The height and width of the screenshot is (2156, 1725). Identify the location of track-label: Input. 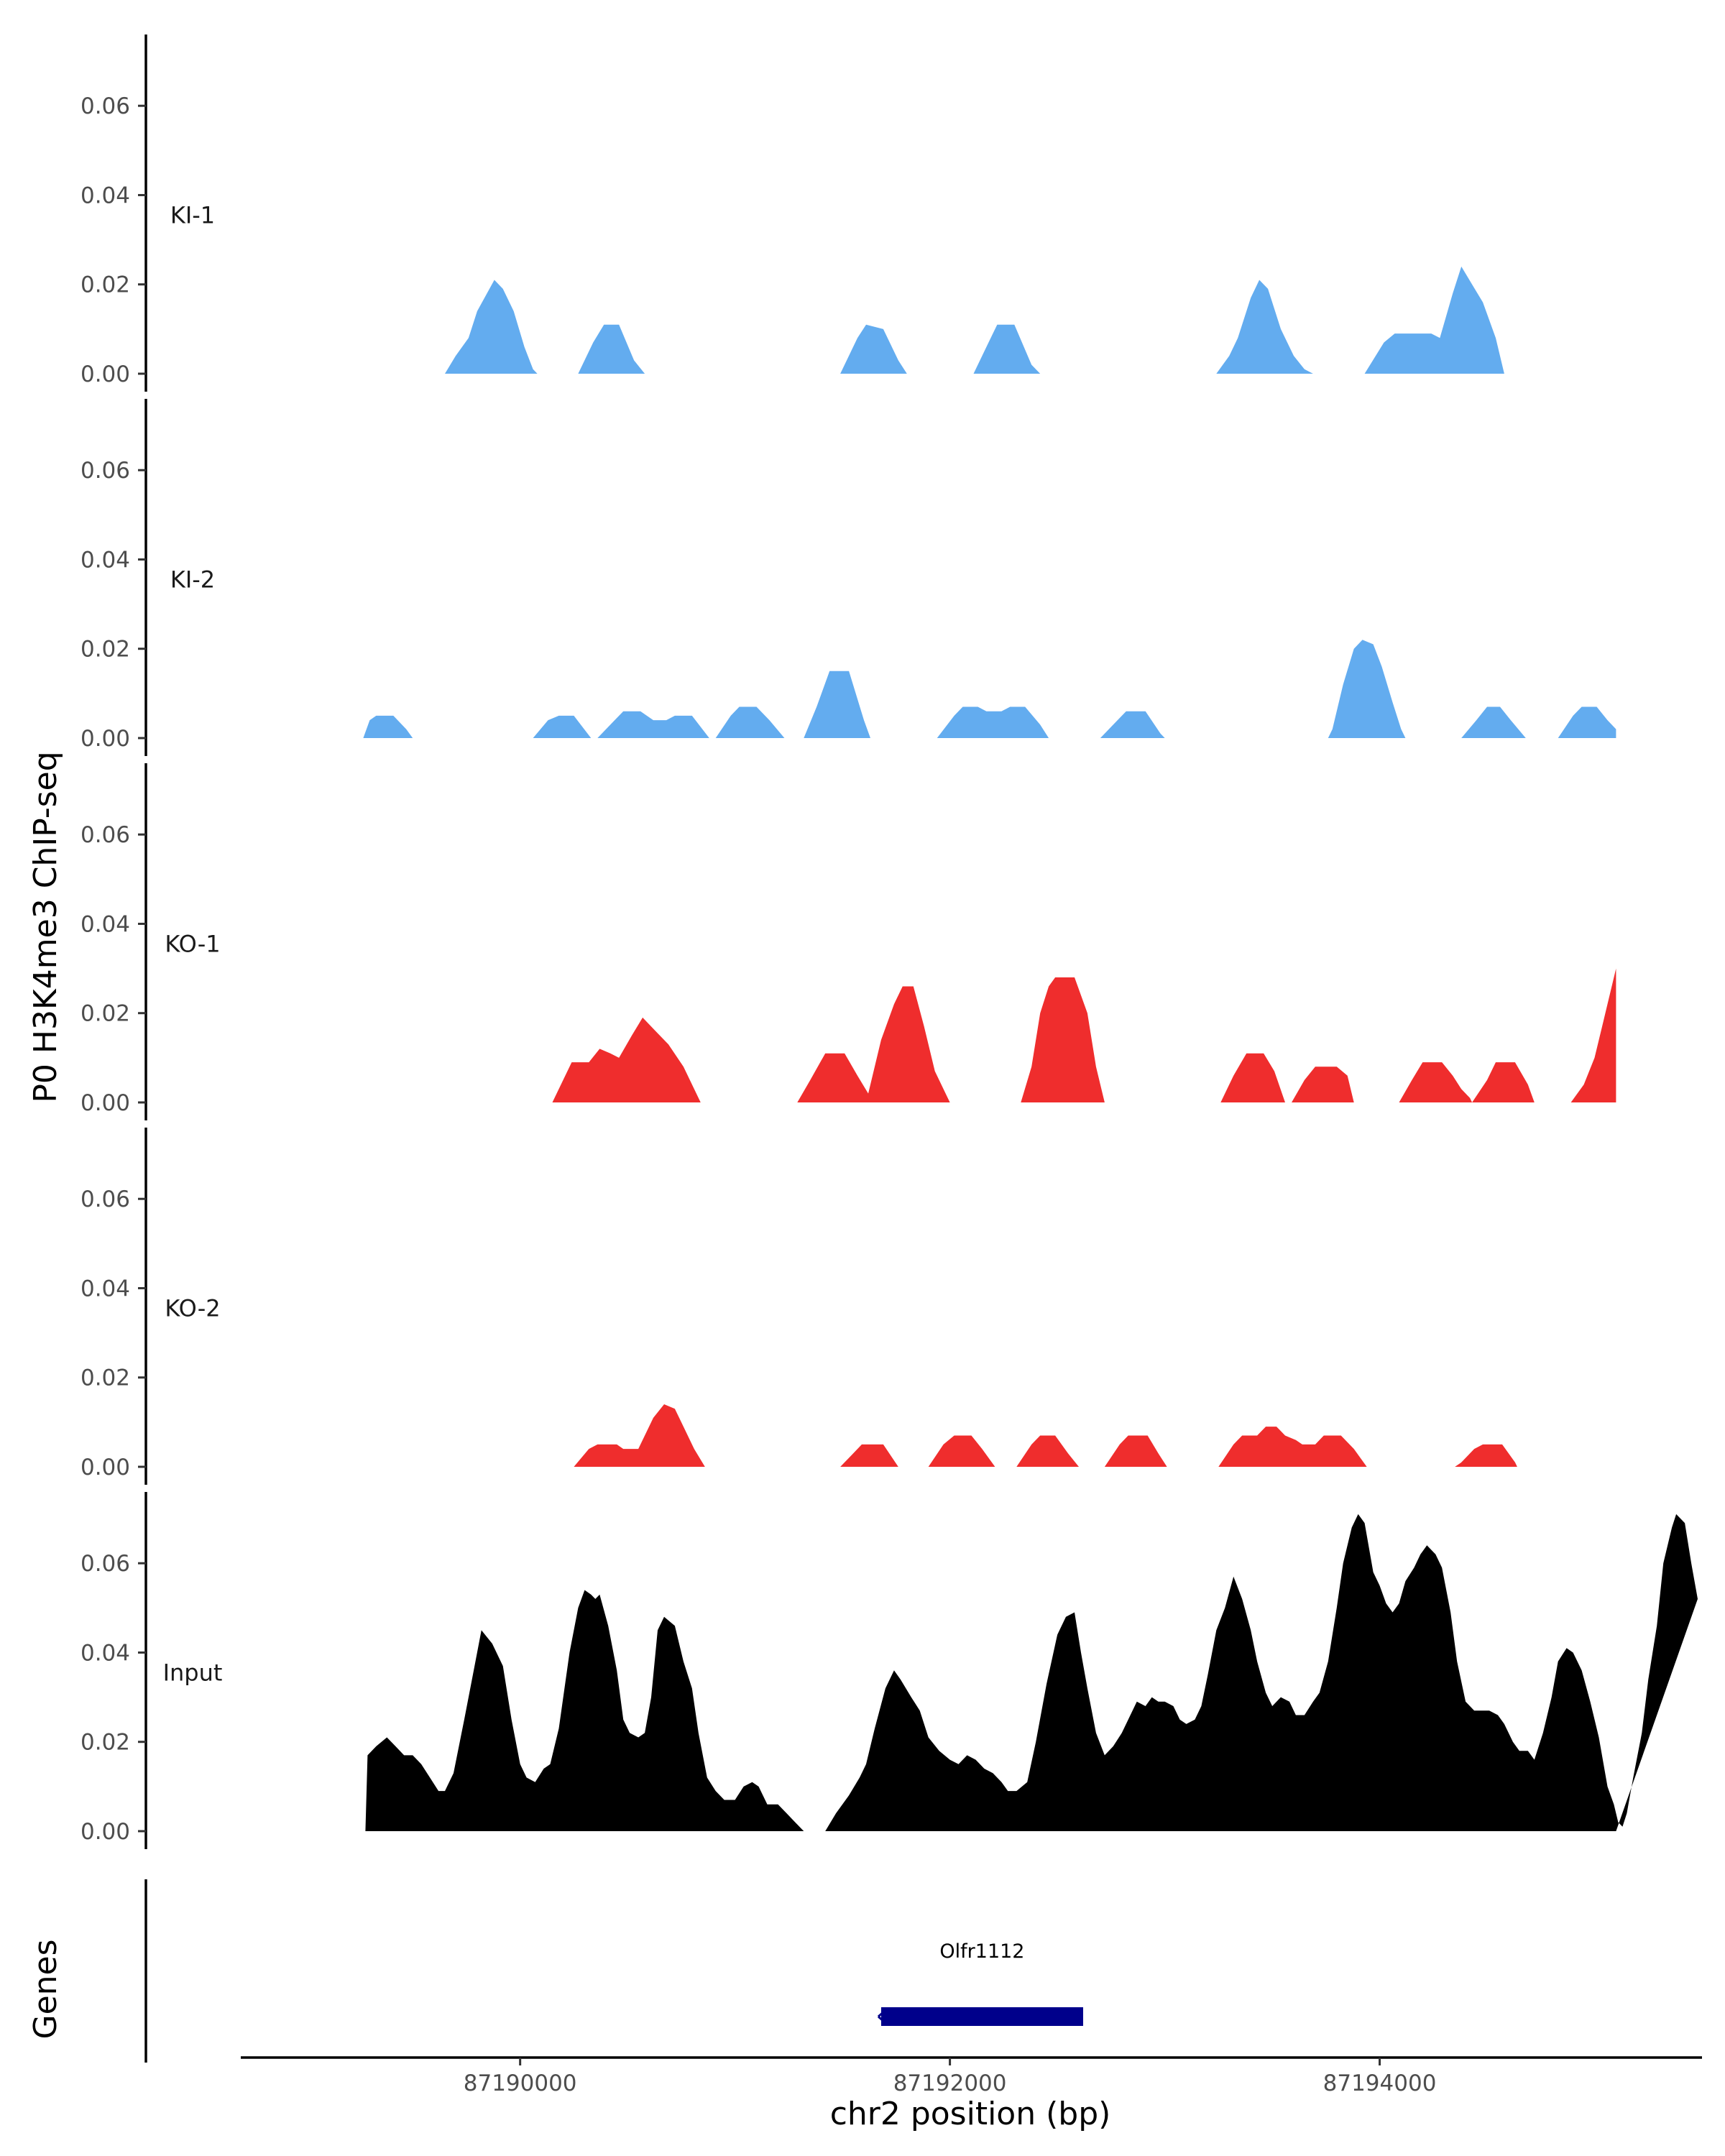
(193, 1672).